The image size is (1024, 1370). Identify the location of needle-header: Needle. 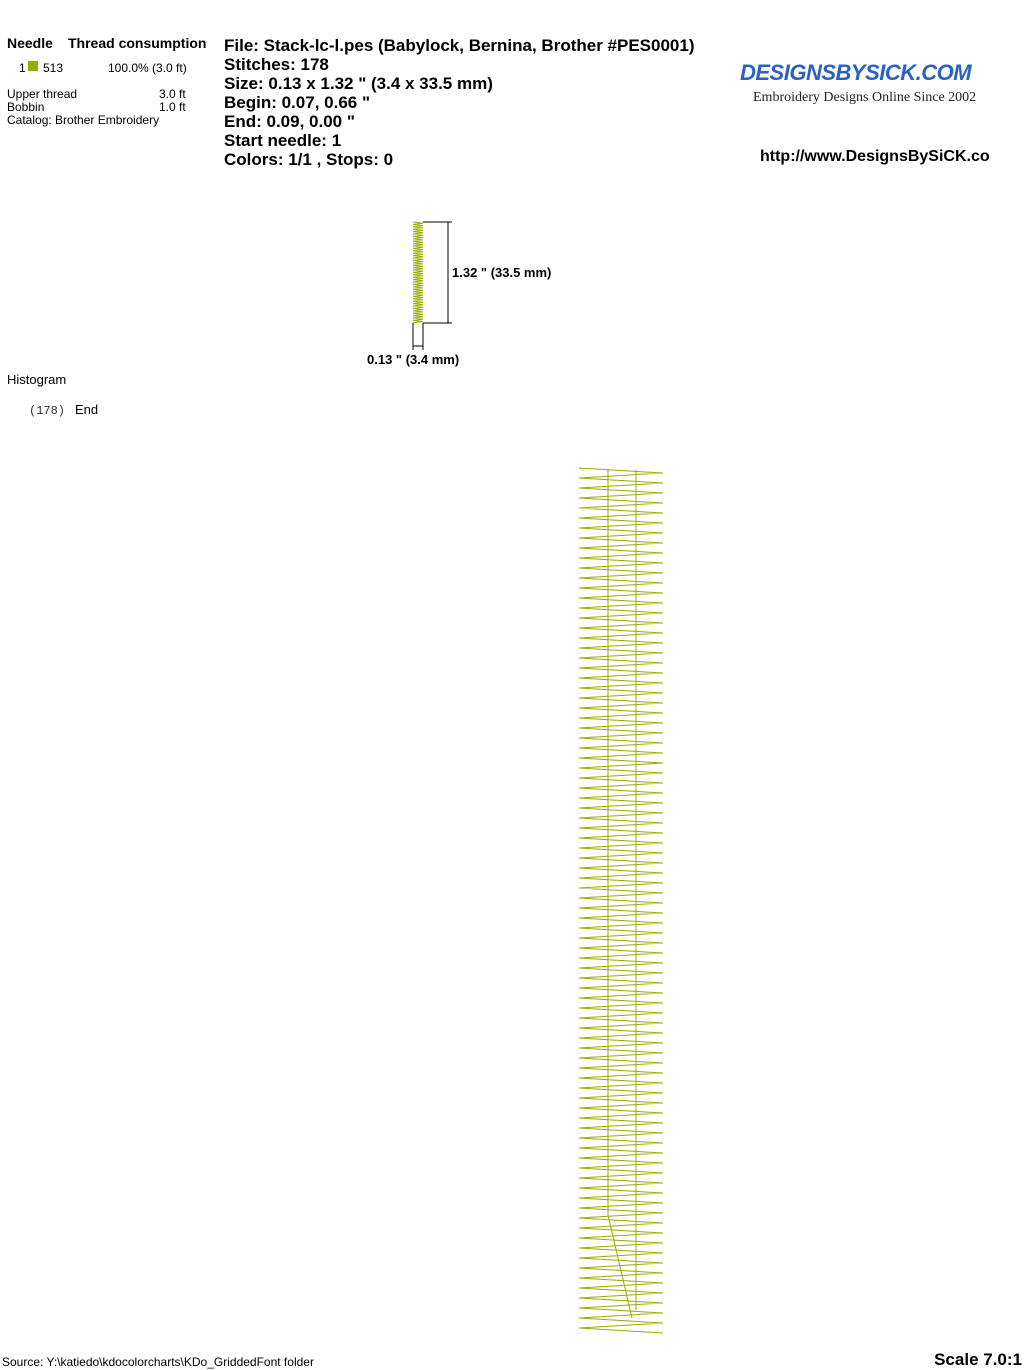
(30, 43).